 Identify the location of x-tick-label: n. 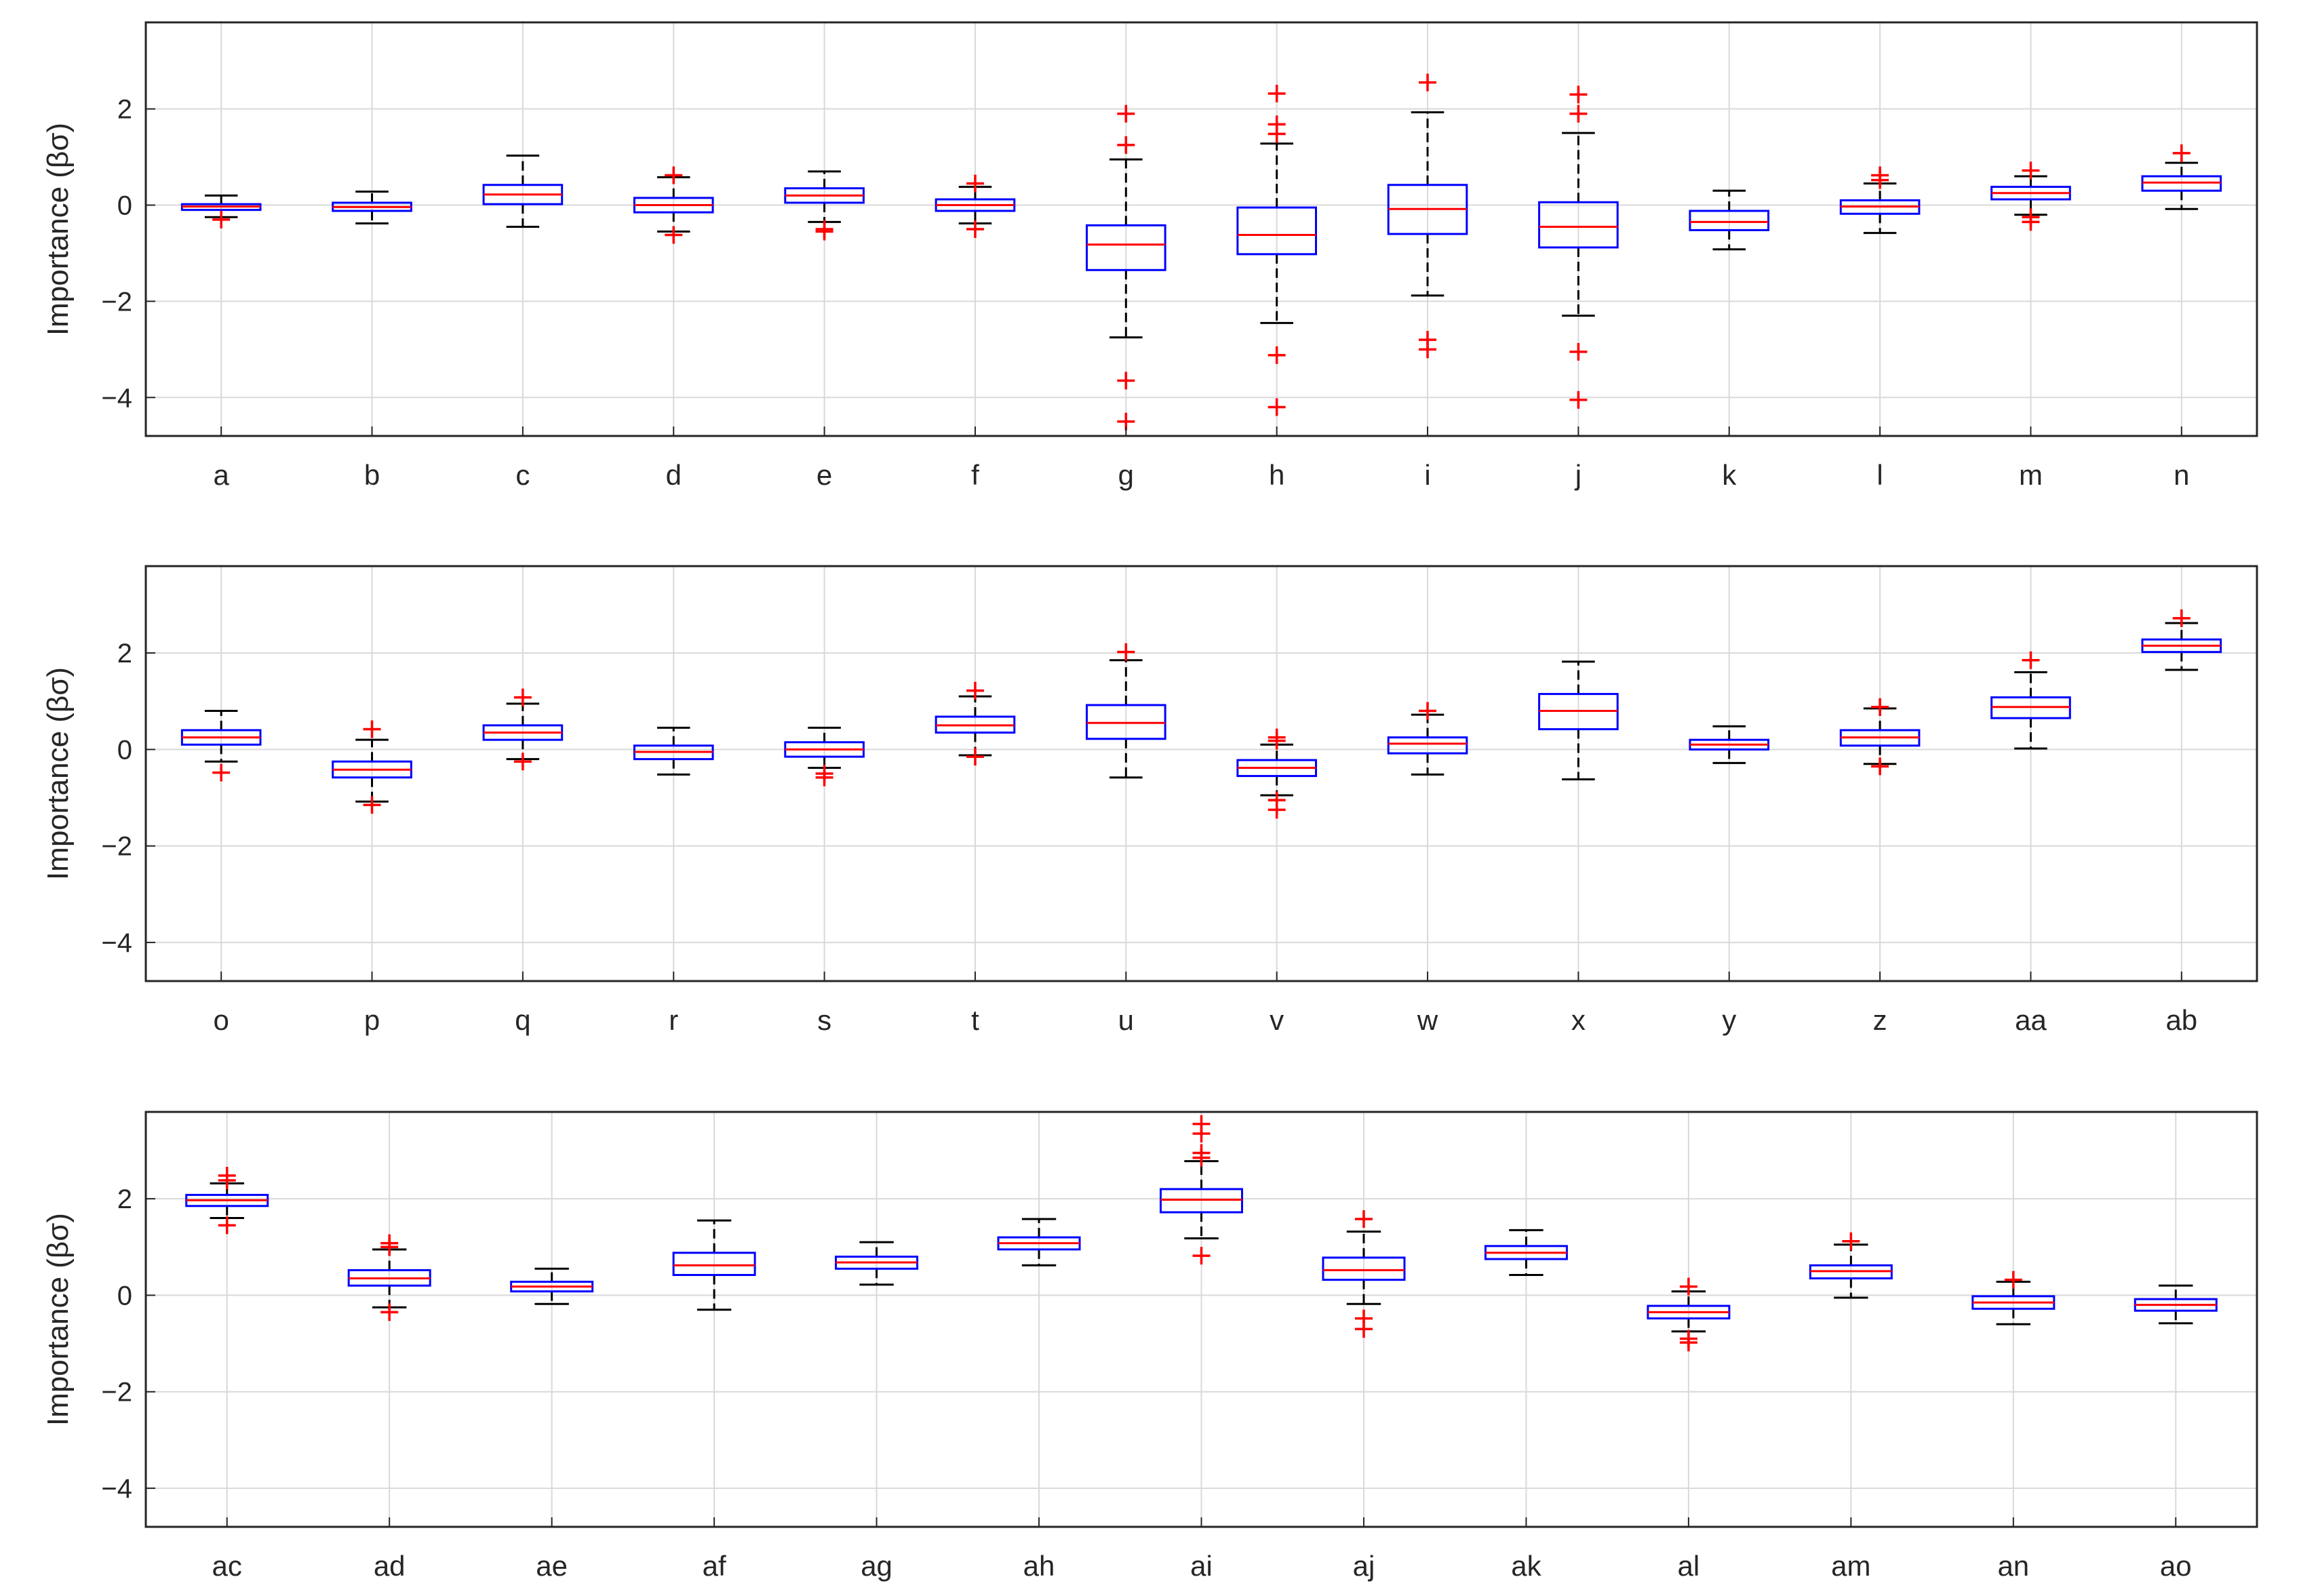
(2182, 475).